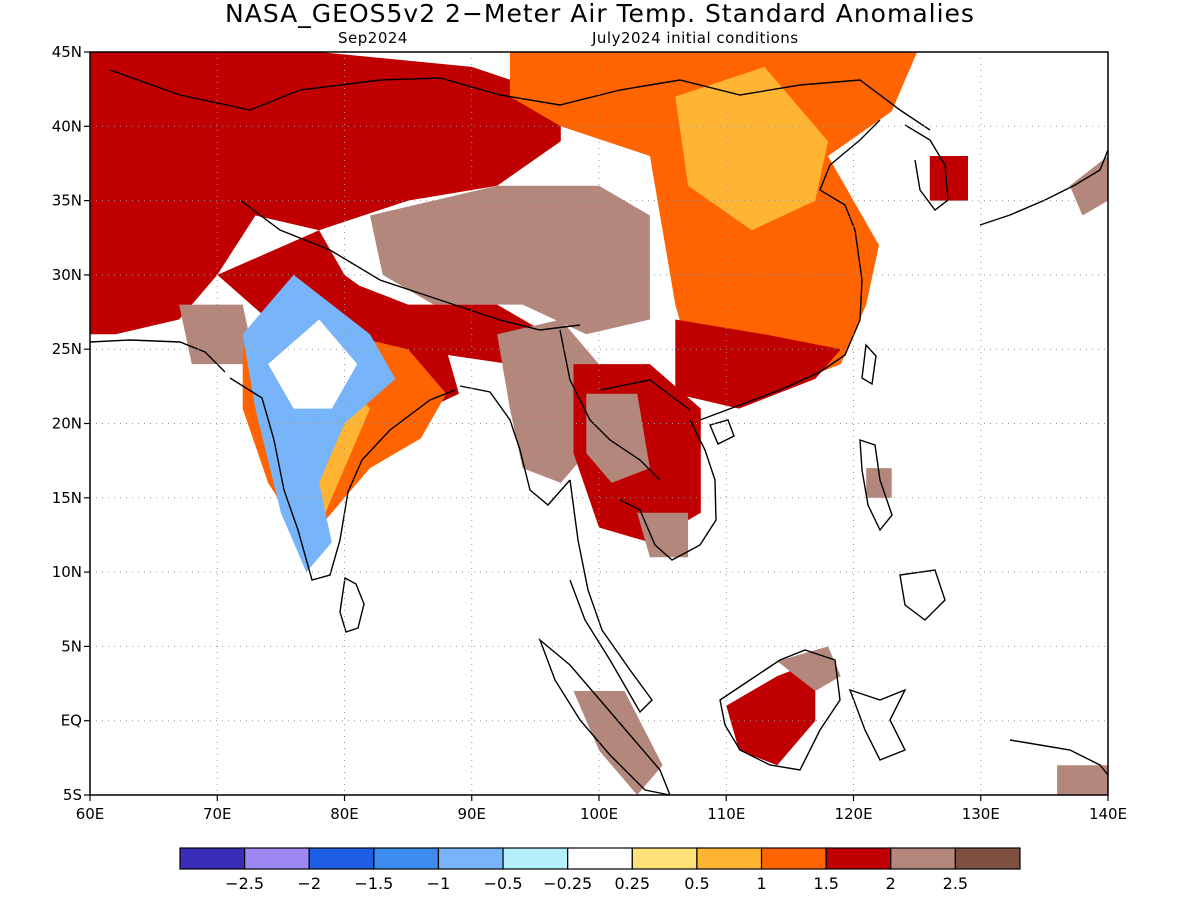 This screenshot has width=1200, height=900. Describe the element at coordinates (440, 319) in the screenshot. I see `anomaly-region-himalaya-band` at that location.